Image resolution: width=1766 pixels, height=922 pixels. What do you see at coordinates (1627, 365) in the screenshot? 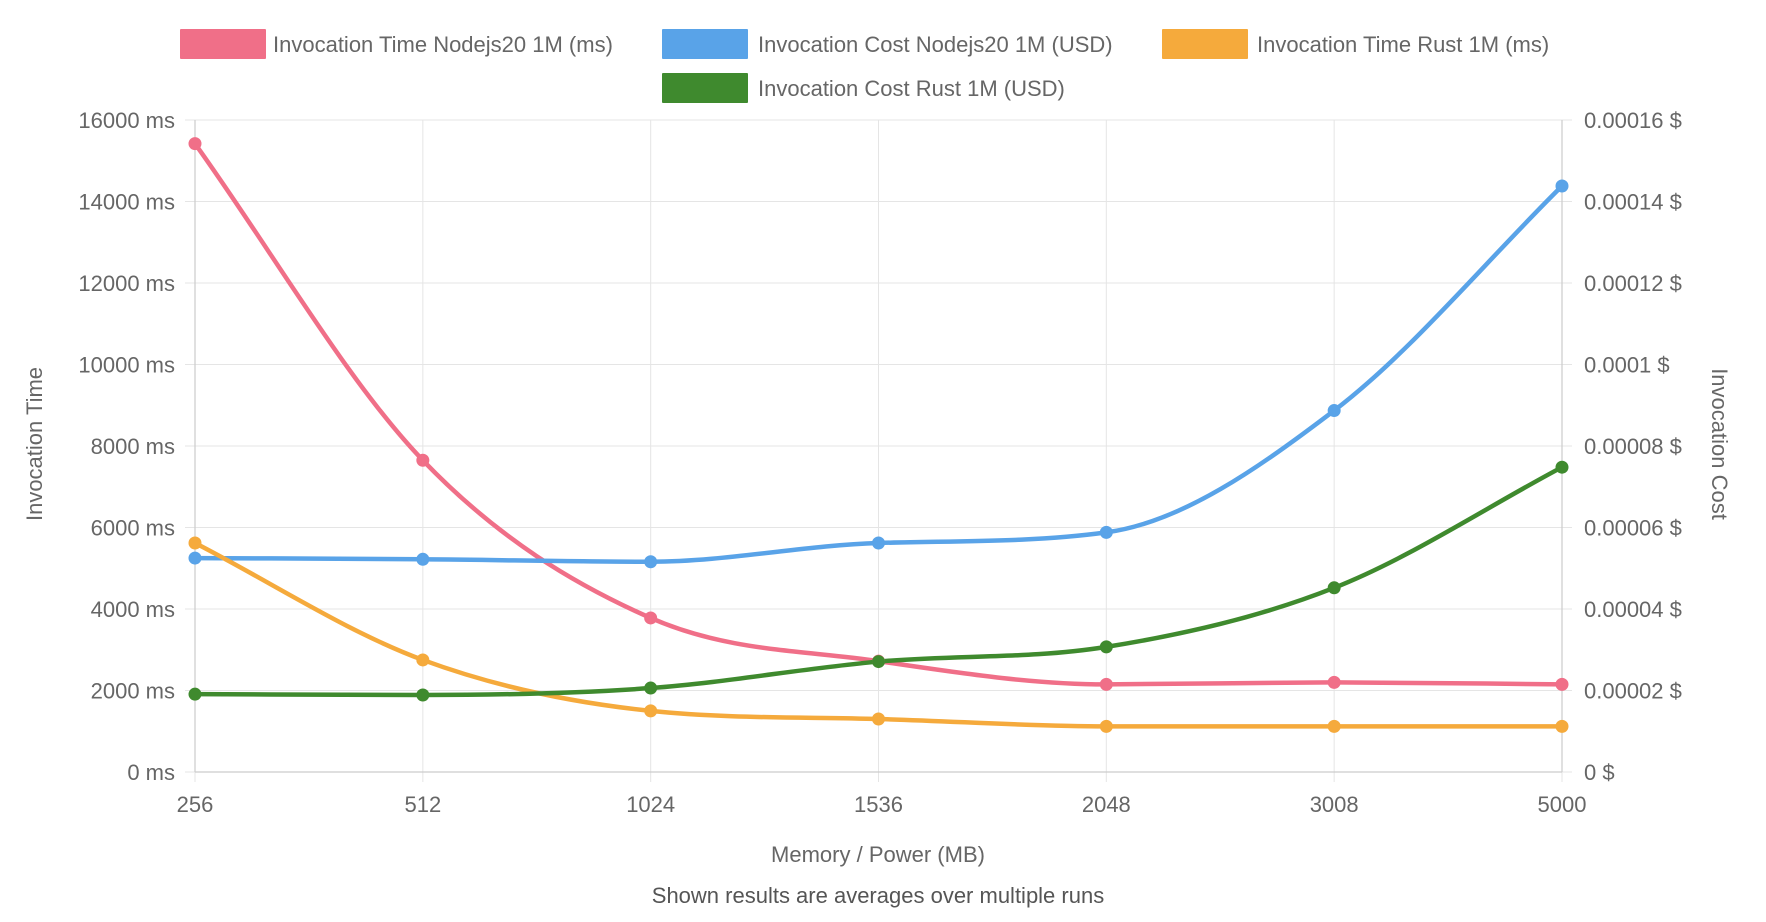
I see `y-right-tick-label: 0.0001 $` at bounding box center [1627, 365].